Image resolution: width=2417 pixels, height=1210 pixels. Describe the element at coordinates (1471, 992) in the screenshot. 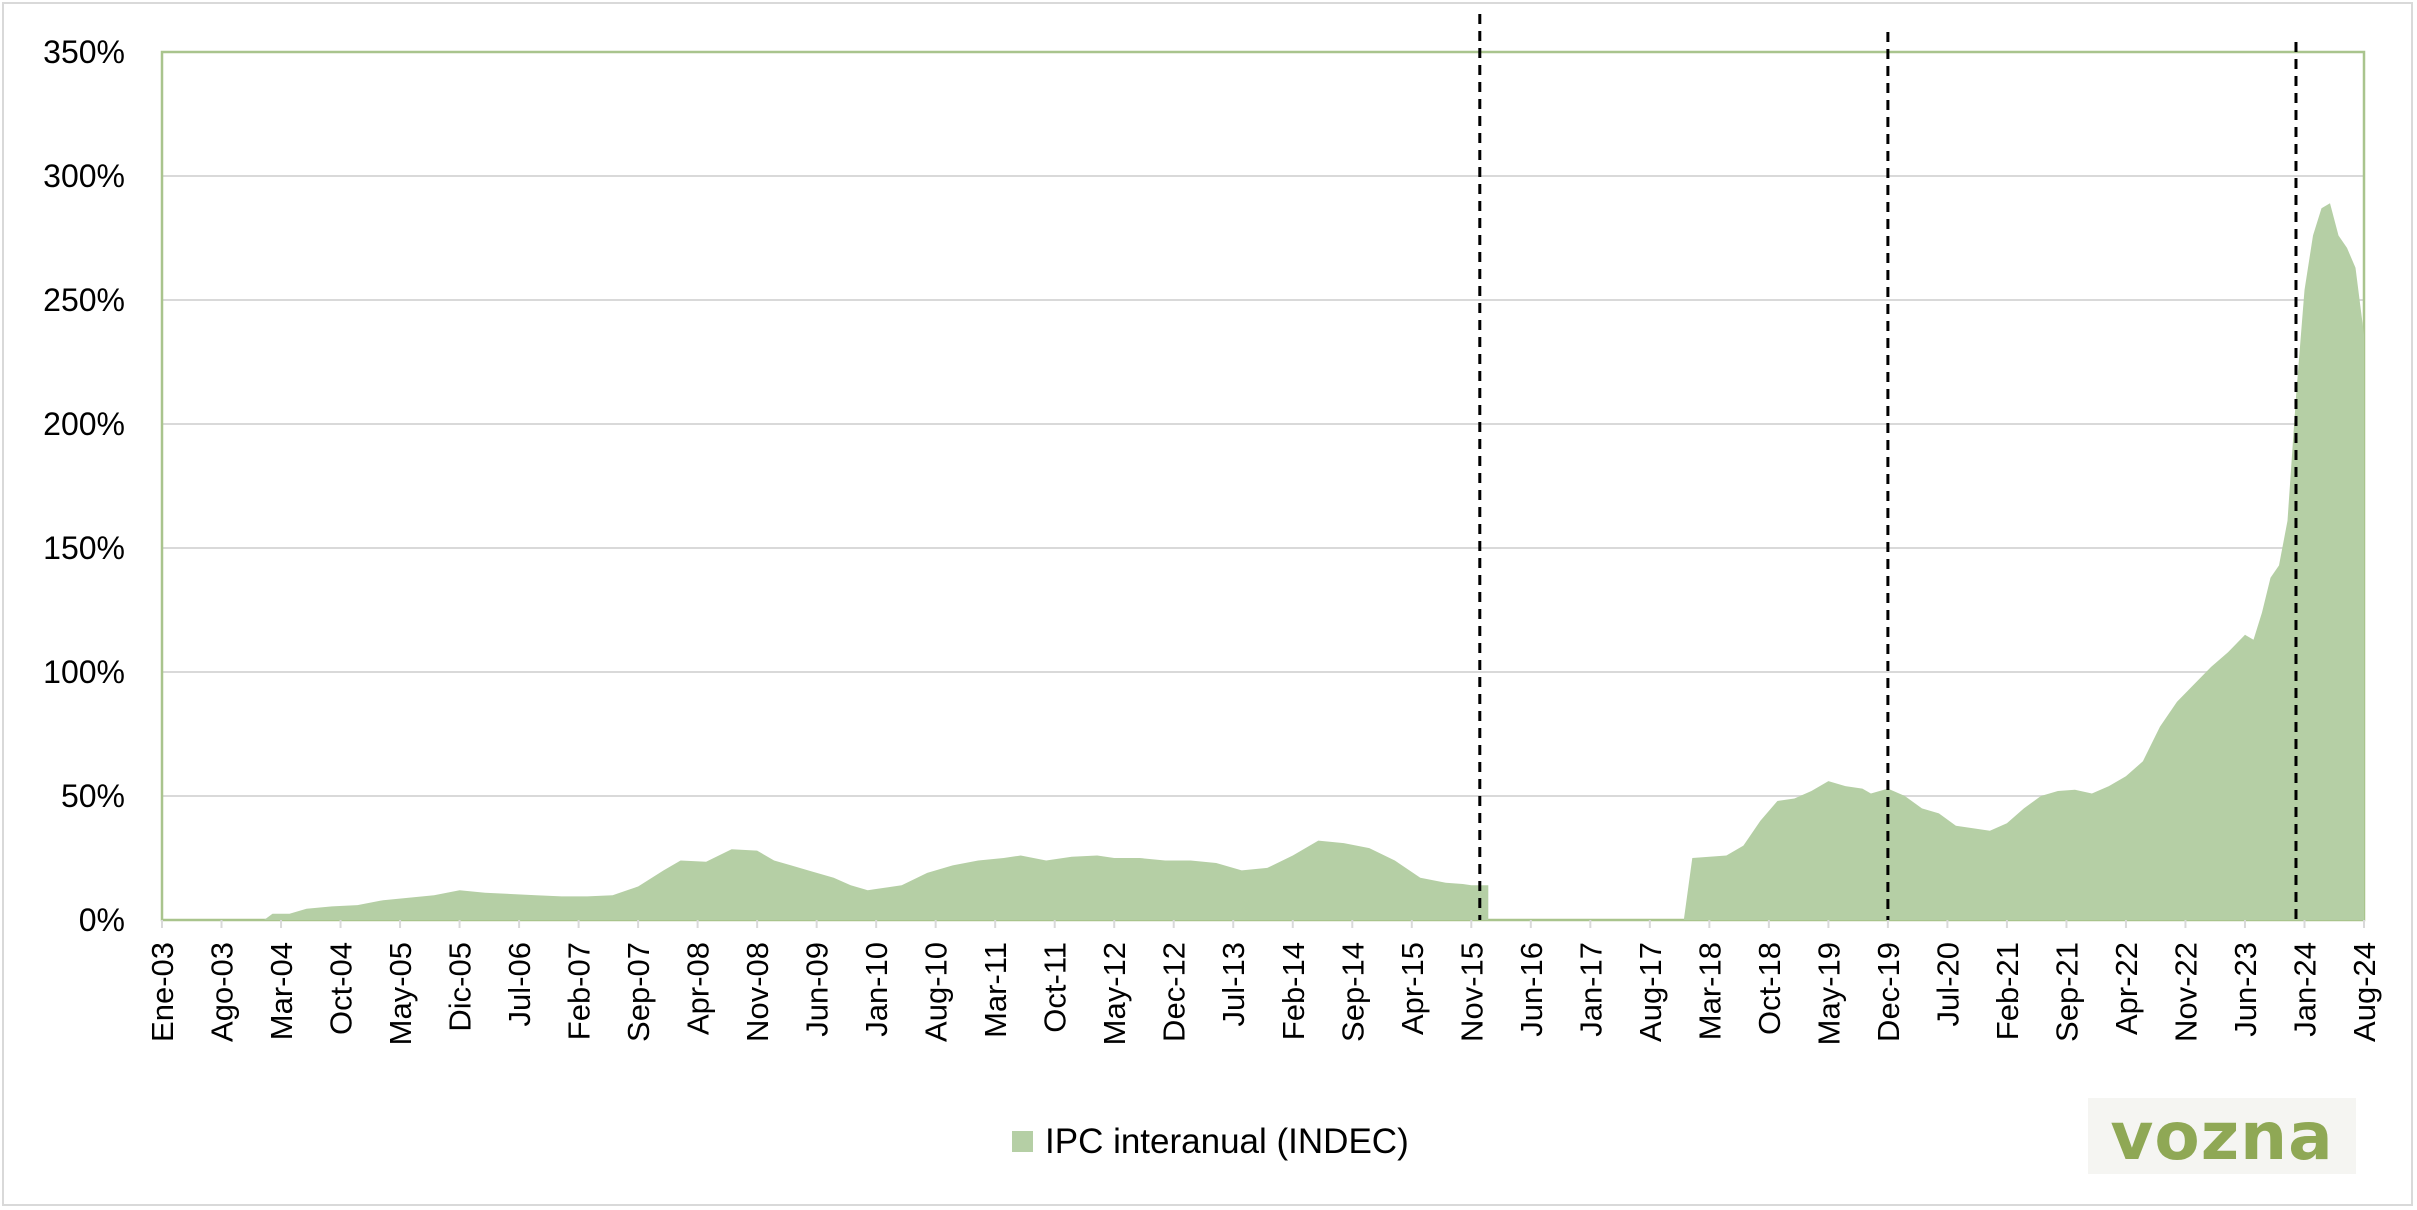

I see `x-tick-label: Nov-15` at that location.